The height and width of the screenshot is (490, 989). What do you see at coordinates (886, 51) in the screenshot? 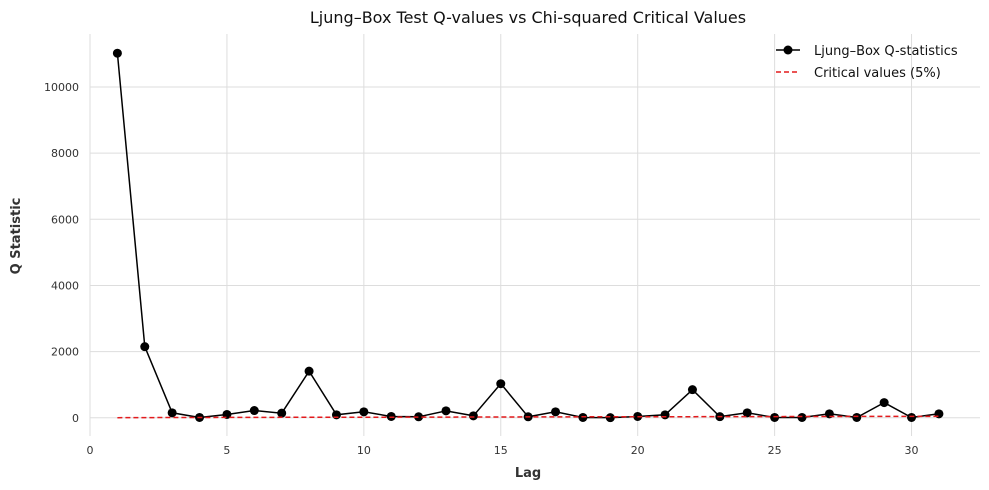
I see `legend-label-ljung-box: Ljung–Box Q-statistics` at bounding box center [886, 51].